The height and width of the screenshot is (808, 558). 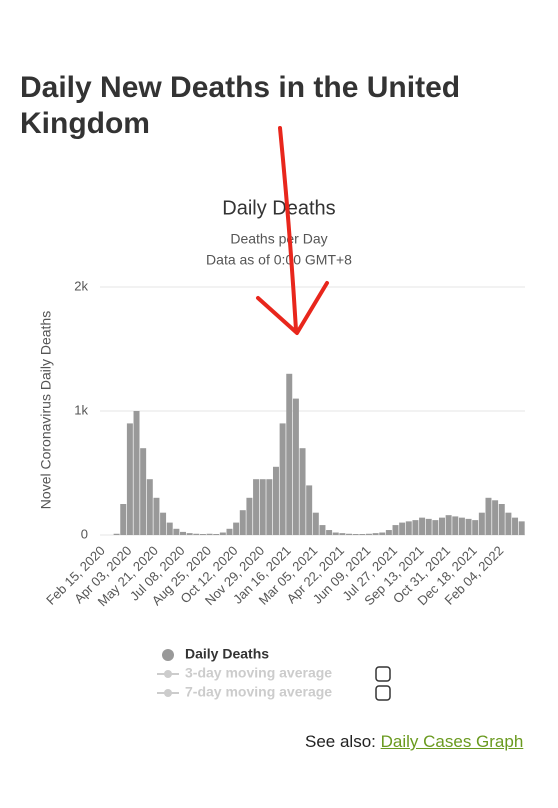 I want to click on y-tick-label: 2k, so click(x=81, y=285).